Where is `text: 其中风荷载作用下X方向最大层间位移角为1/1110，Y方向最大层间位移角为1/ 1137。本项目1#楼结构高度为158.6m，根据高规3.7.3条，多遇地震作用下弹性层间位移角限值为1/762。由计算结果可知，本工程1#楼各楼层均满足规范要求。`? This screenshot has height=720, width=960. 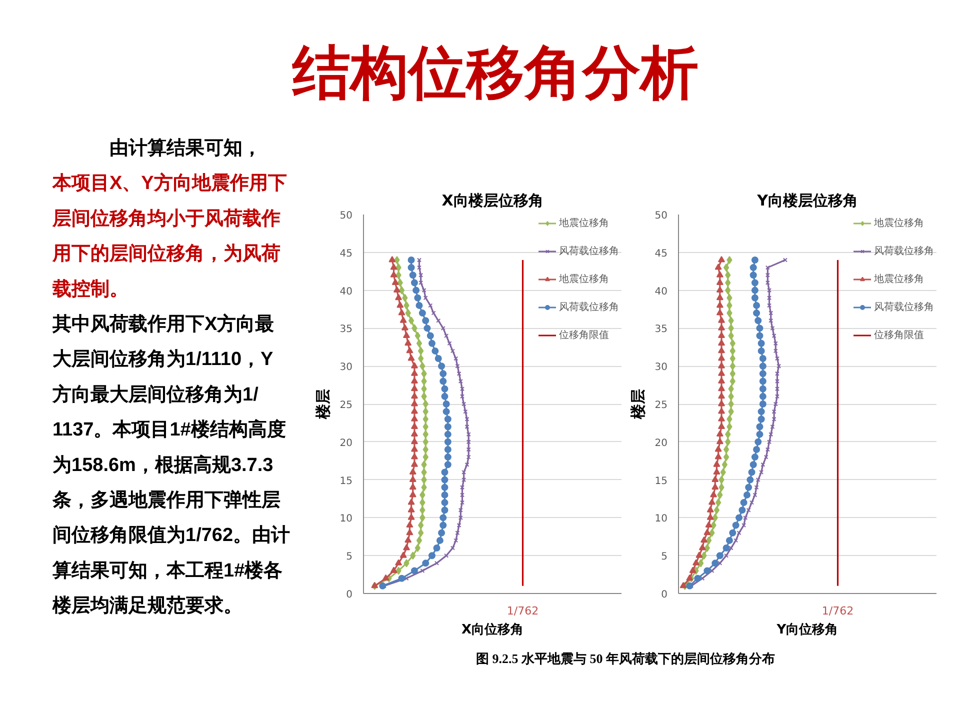 text: 其中风荷载作用下X方向最大层间位移角为1/1110，Y方向最大层间位移角为1/ 1137。本项目1#楼结构高度为158.6m，根据高规3.7.3条，多遇地震作用下弹性层间位移角限值为1/762。由计算结果可知，本工程1#楼各楼层均满足规范要求。 is located at coordinates (171, 465).